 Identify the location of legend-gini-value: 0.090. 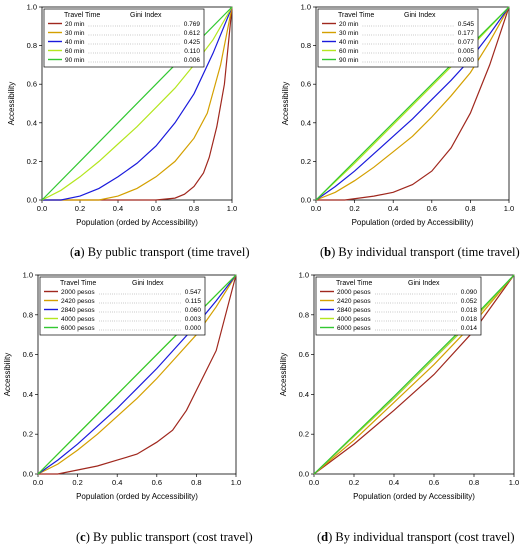
(469, 292).